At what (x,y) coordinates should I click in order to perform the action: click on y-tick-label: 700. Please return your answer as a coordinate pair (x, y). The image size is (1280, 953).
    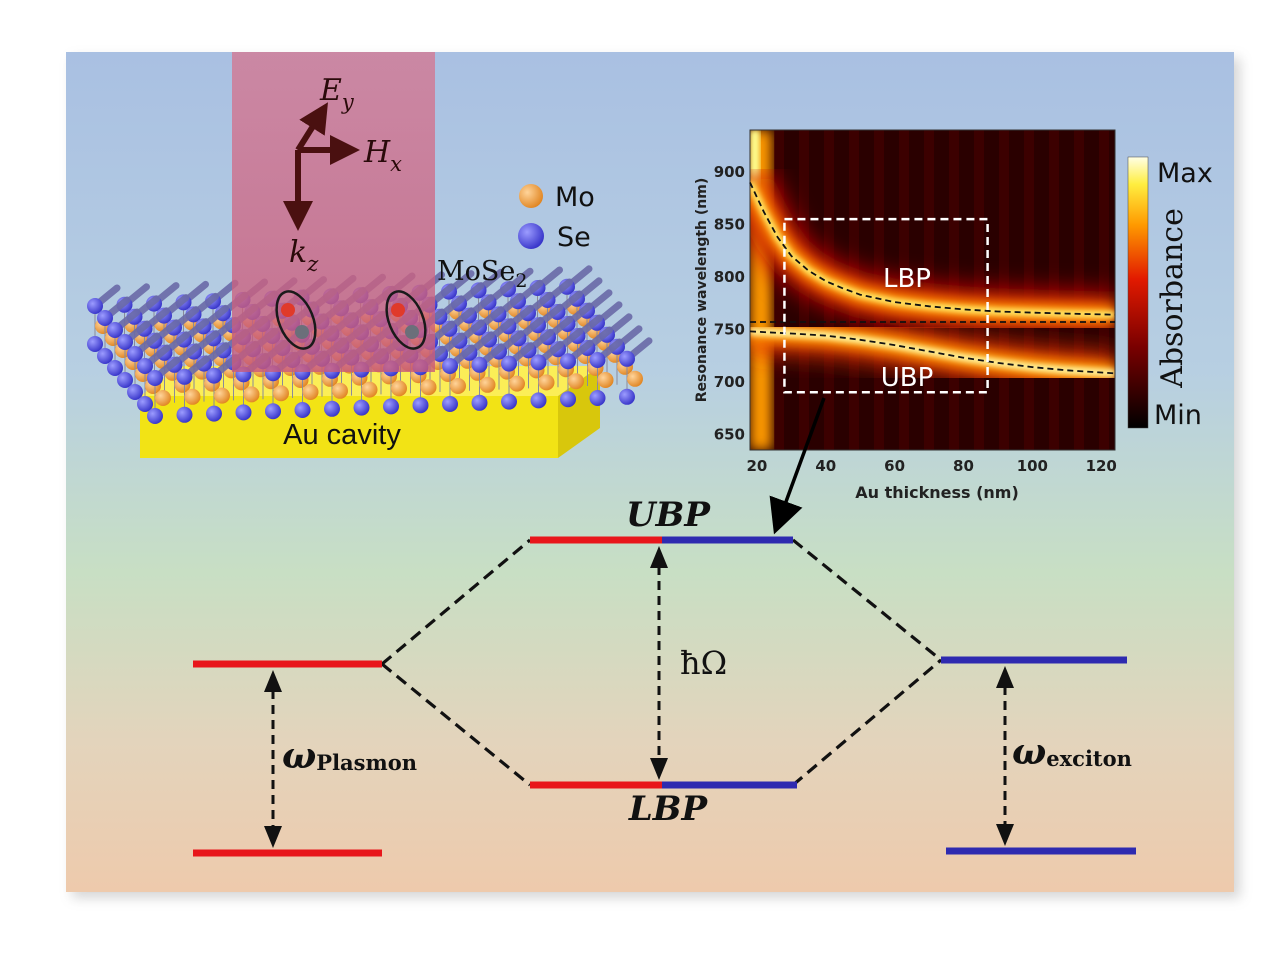
    Looking at the image, I should click on (729, 382).